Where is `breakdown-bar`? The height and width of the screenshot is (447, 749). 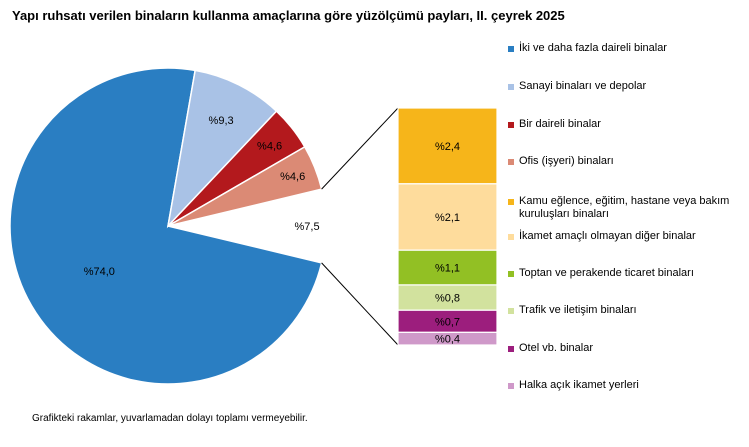
breakdown-bar is located at coordinates (447, 226).